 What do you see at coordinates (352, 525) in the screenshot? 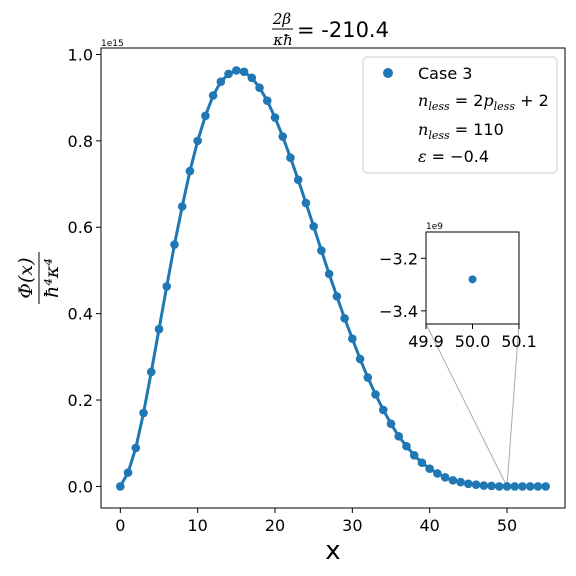
I see `x-tick-label: 30` at bounding box center [352, 525].